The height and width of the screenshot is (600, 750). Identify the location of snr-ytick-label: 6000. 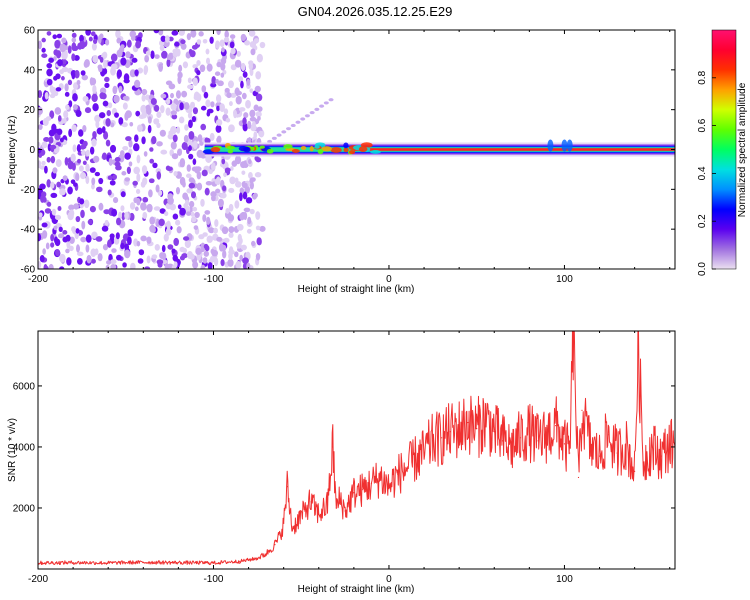
(24, 386).